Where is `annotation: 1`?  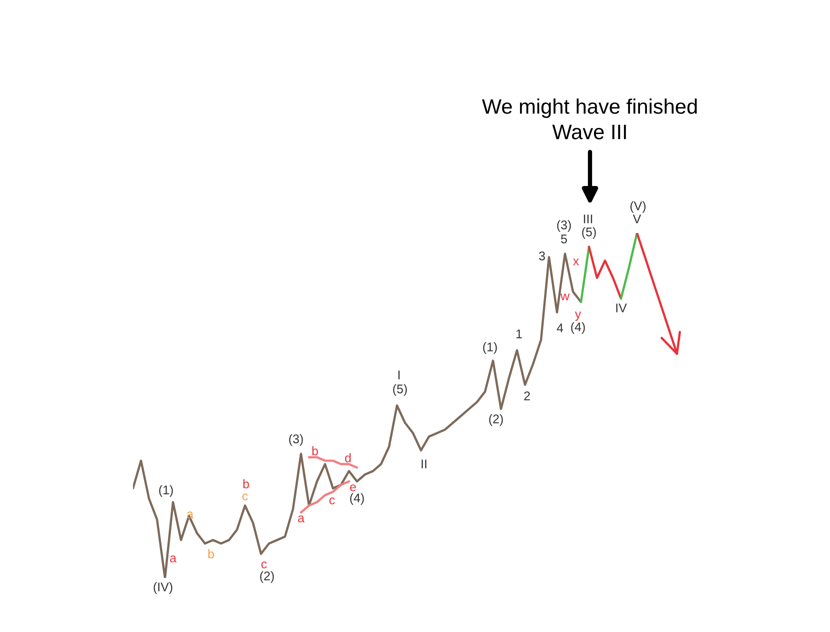
annotation: 1 is located at coordinates (519, 334).